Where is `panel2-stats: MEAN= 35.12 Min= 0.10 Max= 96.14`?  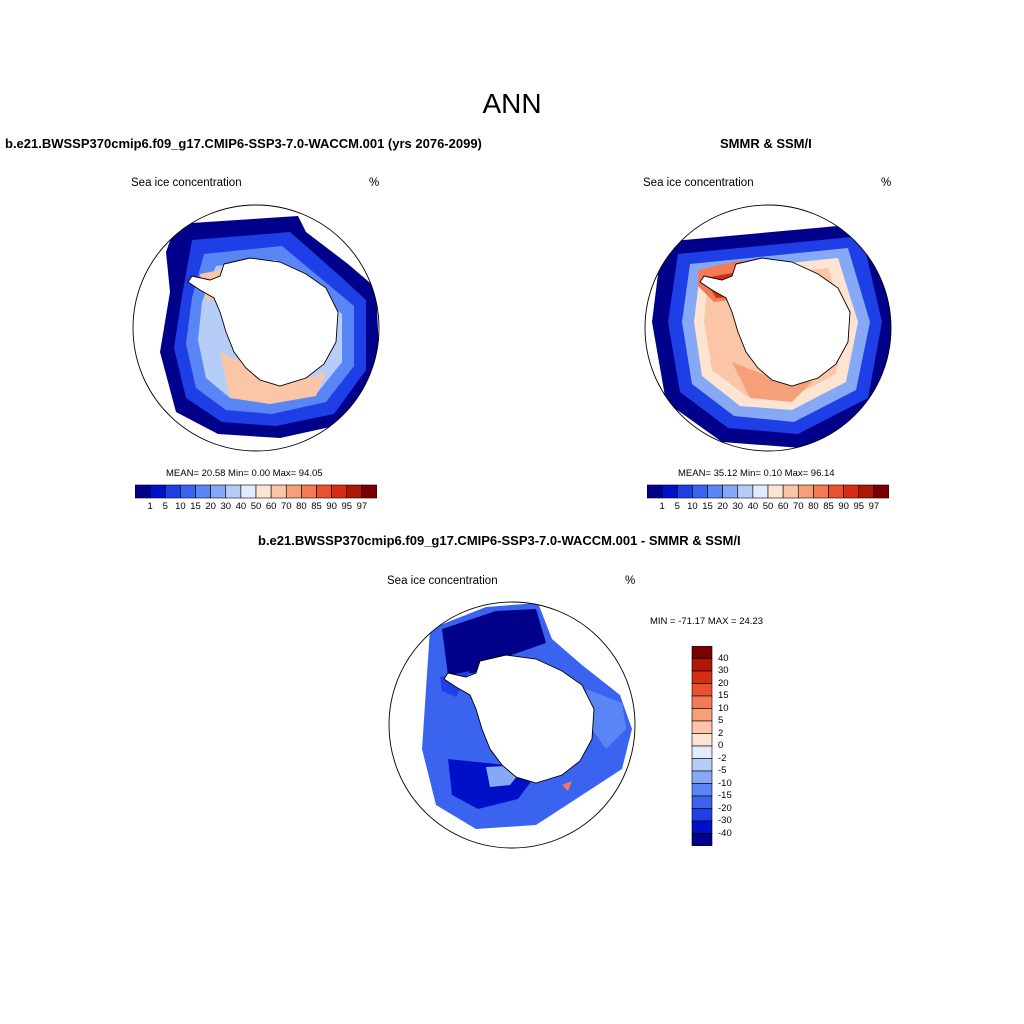 panel2-stats: MEAN= 35.12 Min= 0.10 Max= 96.14 is located at coordinates (756, 473).